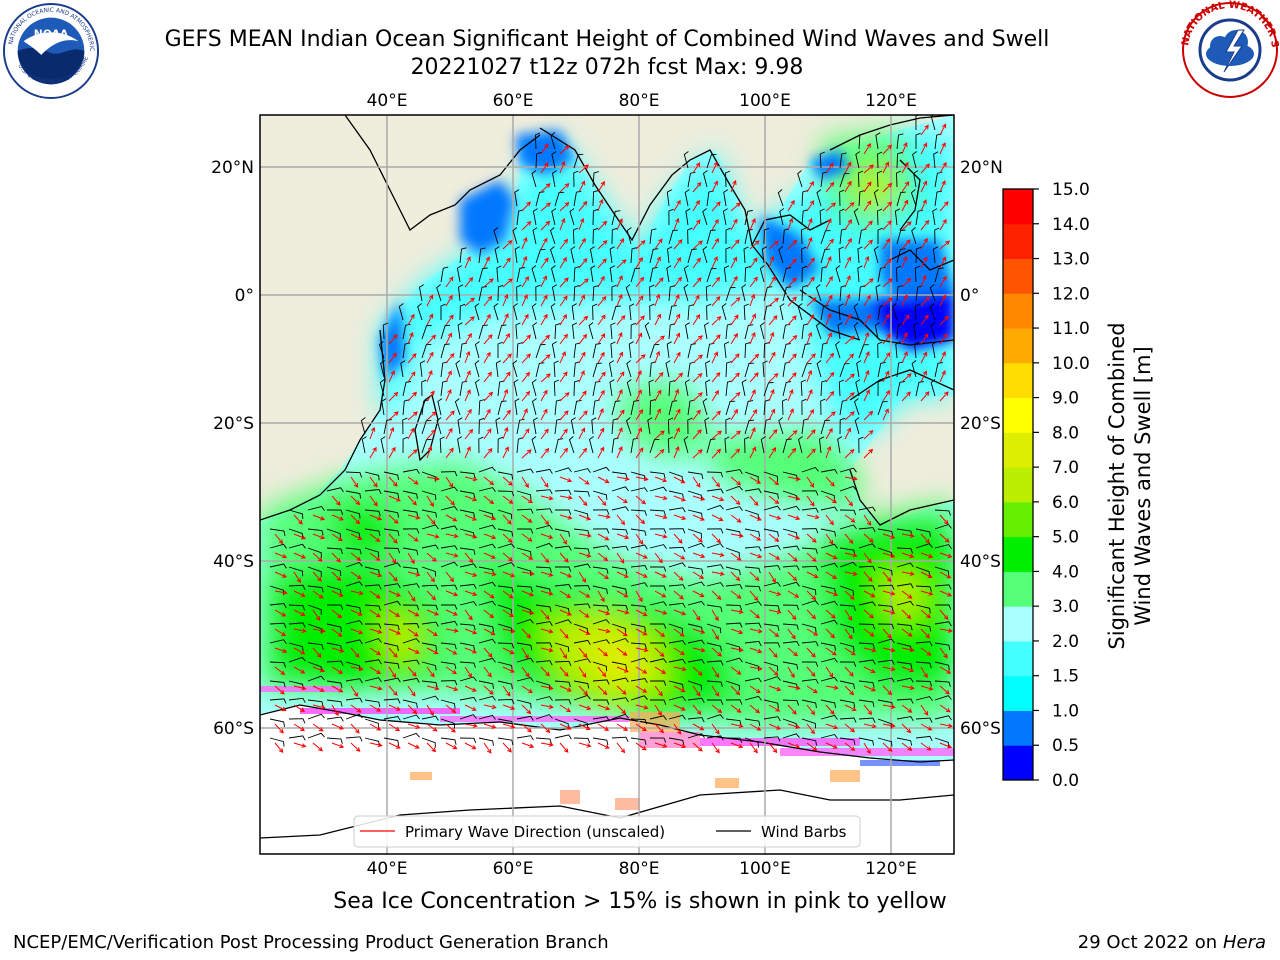  What do you see at coordinates (232, 448) in the screenshot?
I see `left-ticks: 20°N 0° 20°S 40°S 60°S` at bounding box center [232, 448].